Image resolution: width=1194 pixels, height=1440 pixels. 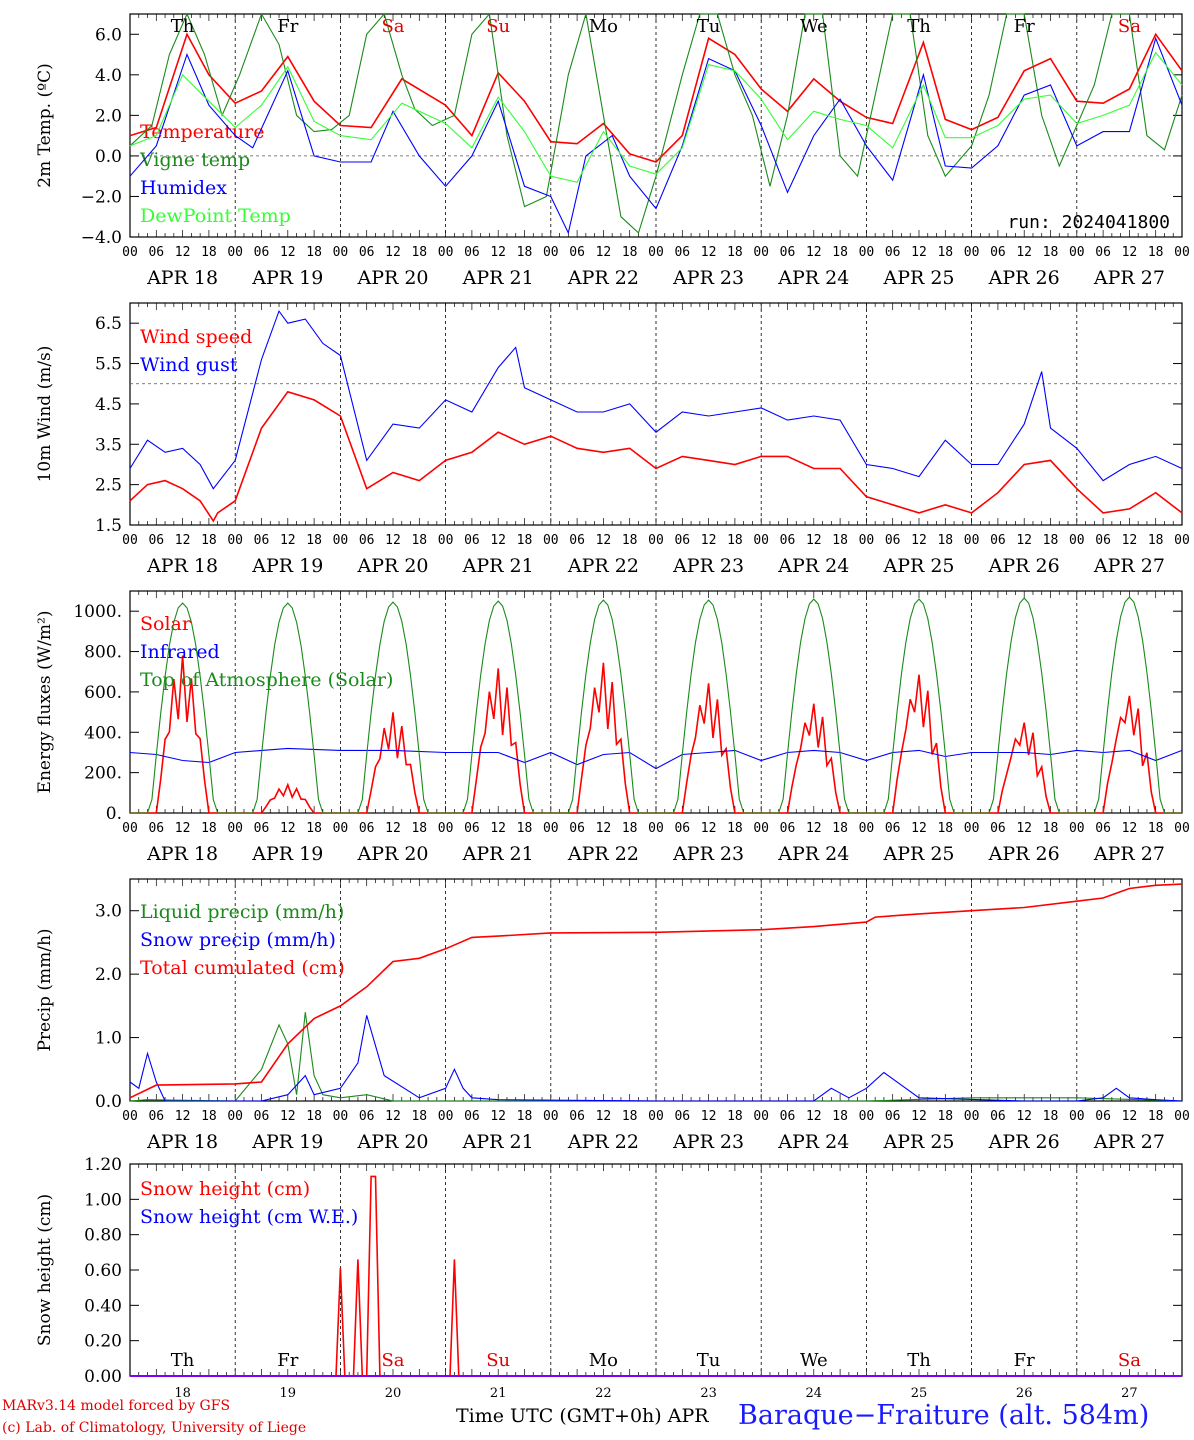 I want to click on day-number-label: 26, so click(x=1024, y=1393).